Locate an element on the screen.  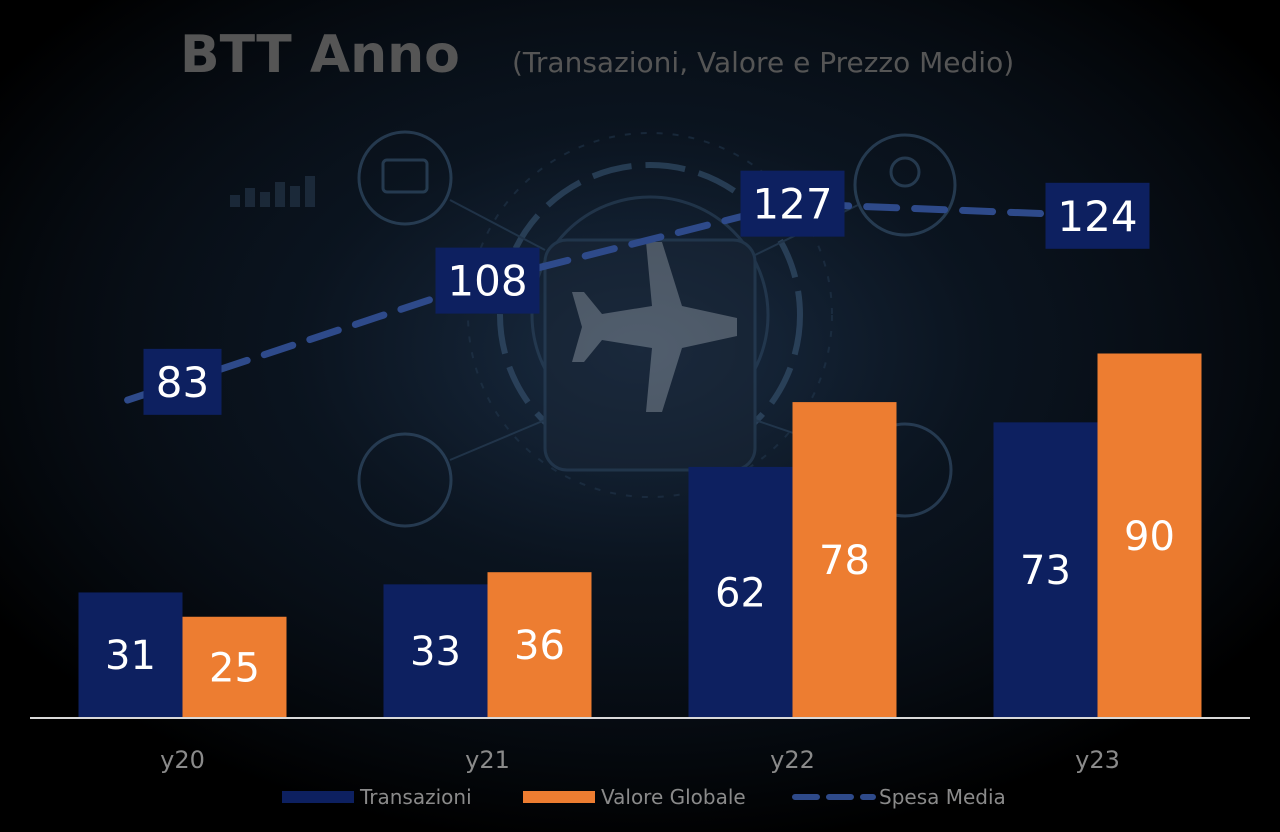
legend-item-transazioni: Transazioni is located at coordinates (377, 797).